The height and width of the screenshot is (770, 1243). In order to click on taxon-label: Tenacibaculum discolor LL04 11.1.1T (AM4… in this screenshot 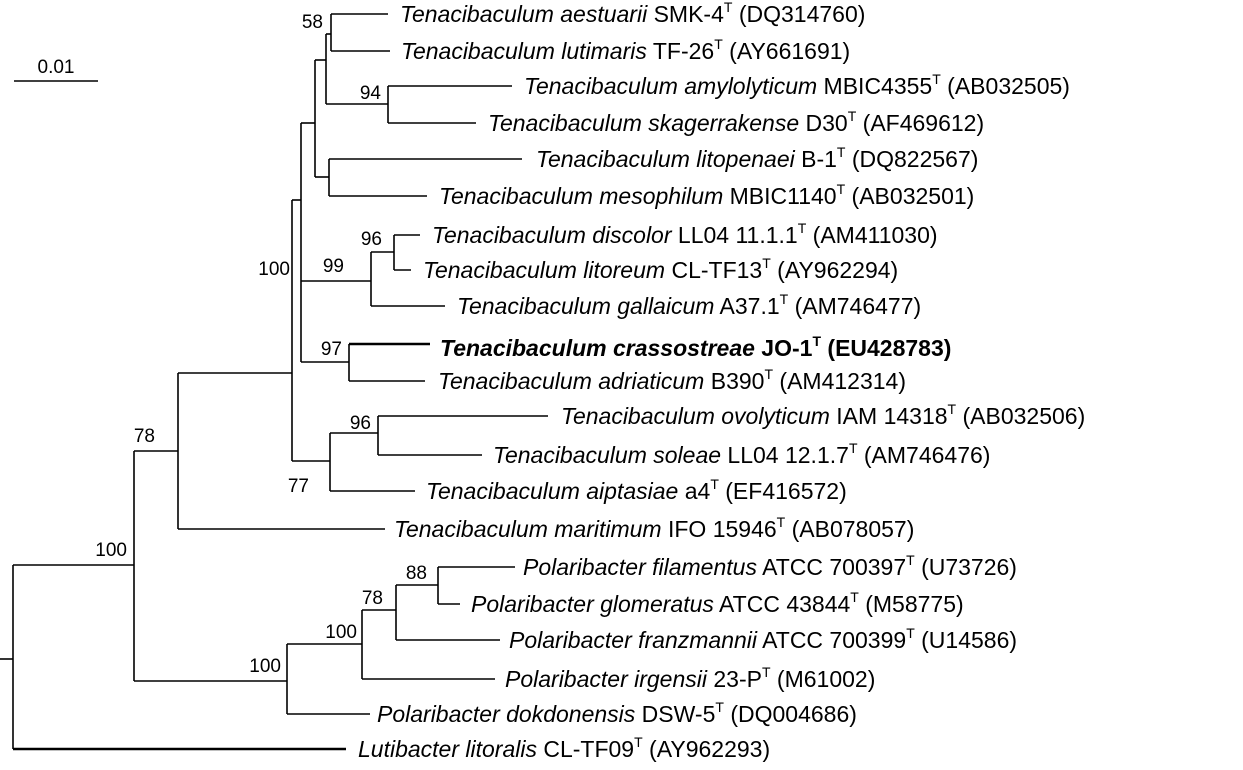, I will do `click(685, 234)`.